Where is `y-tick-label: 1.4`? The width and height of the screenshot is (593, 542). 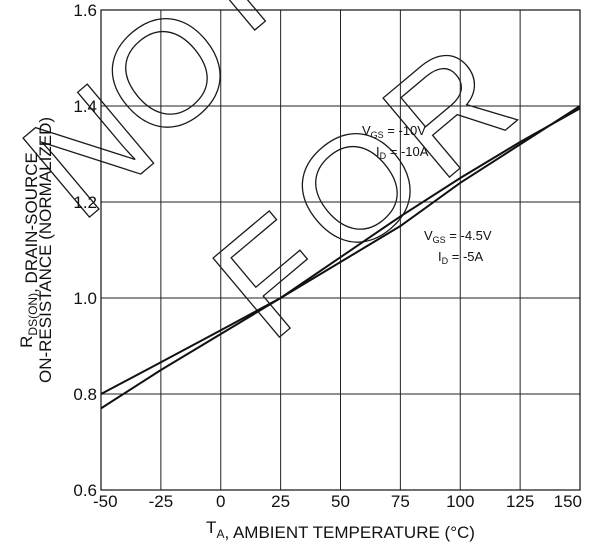
y-tick-label: 1.4 is located at coordinates (85, 106).